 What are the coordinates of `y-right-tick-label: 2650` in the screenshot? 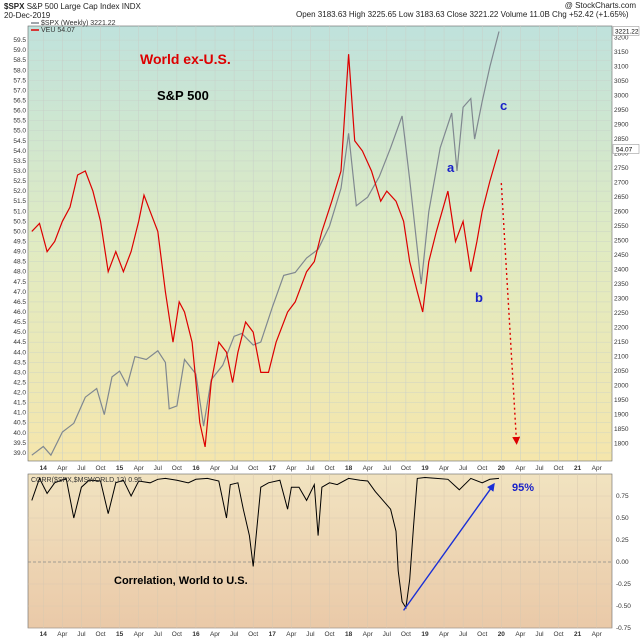 It's located at (621, 197).